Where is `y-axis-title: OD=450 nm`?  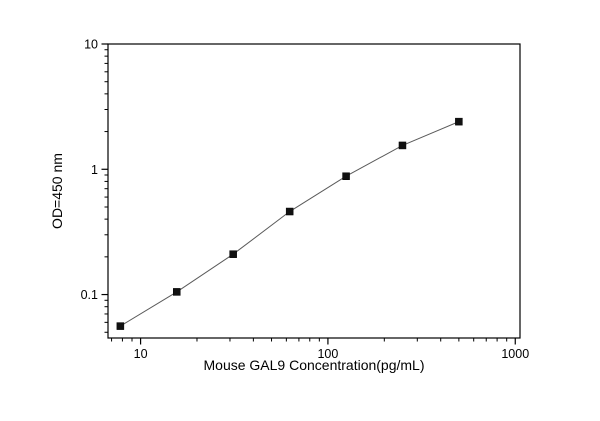 y-axis-title: OD=450 nm is located at coordinates (57, 191).